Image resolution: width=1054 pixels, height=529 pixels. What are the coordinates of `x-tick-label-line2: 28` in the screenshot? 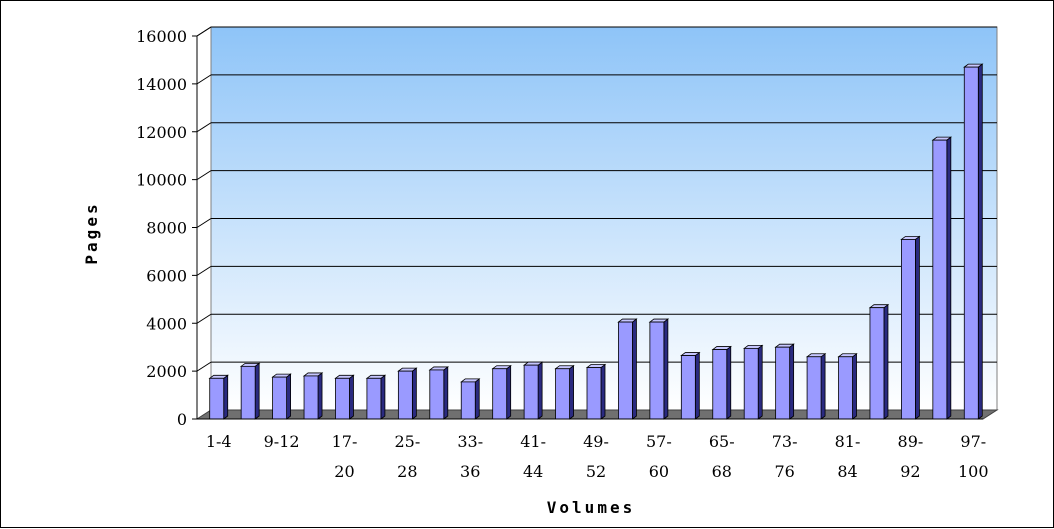 It's located at (407, 471).